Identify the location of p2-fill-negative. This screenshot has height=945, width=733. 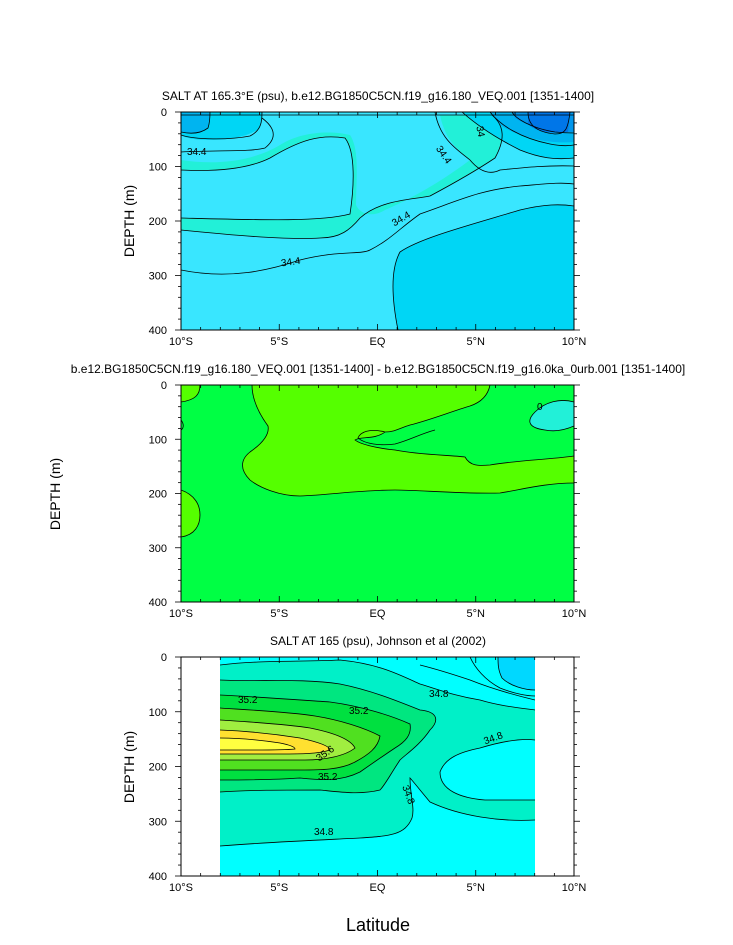
(551, 415).